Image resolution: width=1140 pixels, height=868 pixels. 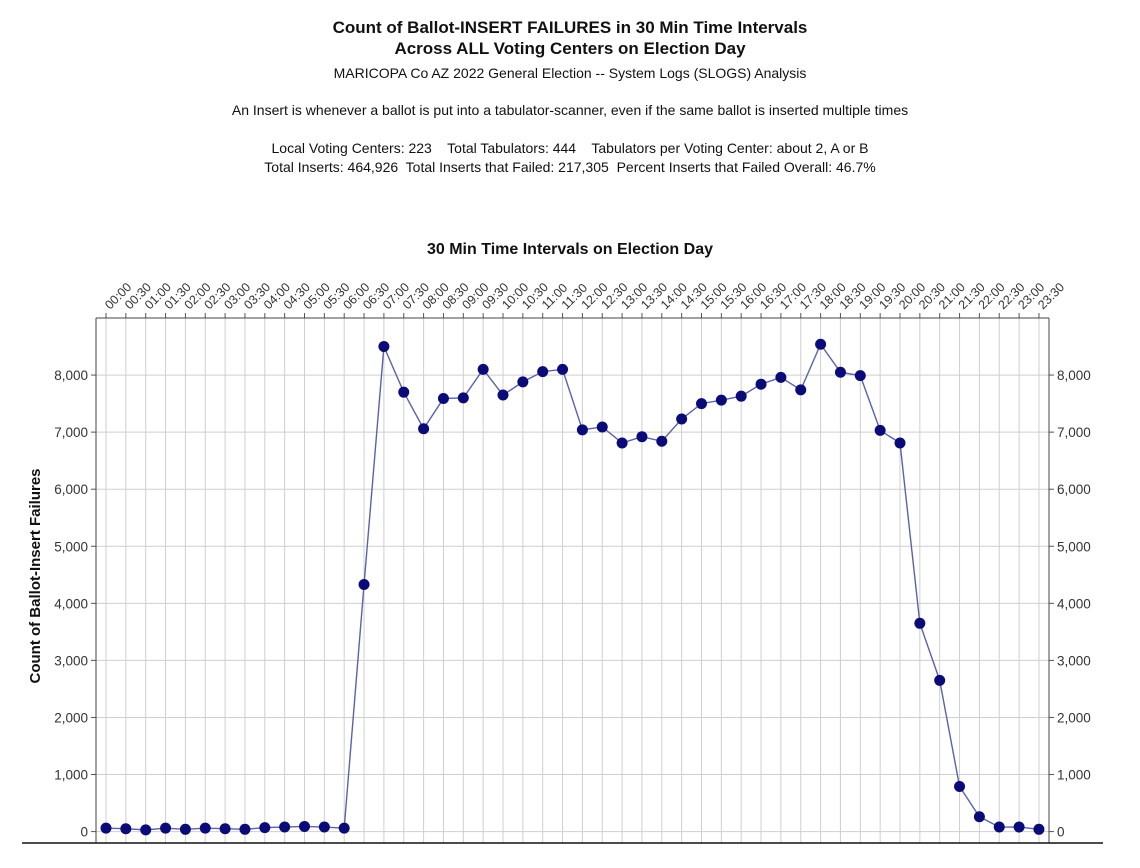 What do you see at coordinates (84, 832) in the screenshot?
I see `y-tick-label-left: 0` at bounding box center [84, 832].